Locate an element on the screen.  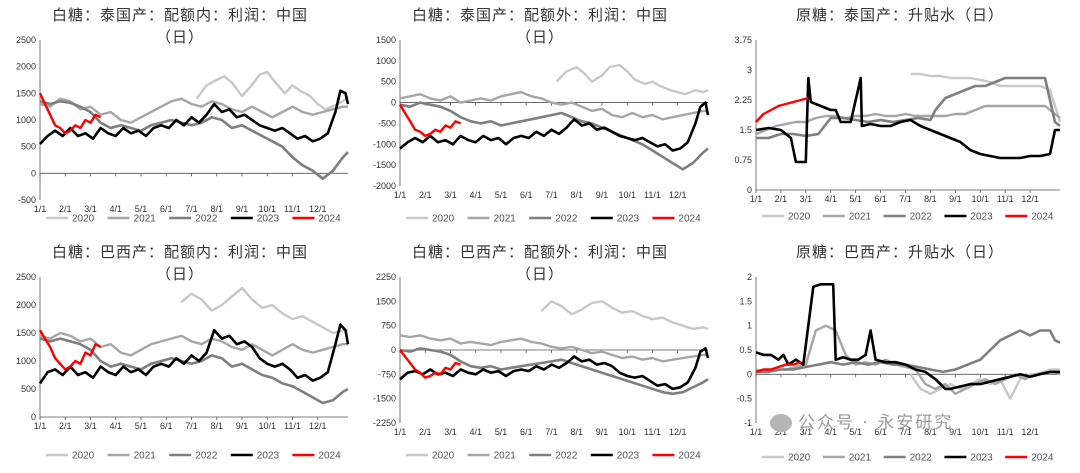
y-tick-label: -2250 is located at coordinates (384, 423).